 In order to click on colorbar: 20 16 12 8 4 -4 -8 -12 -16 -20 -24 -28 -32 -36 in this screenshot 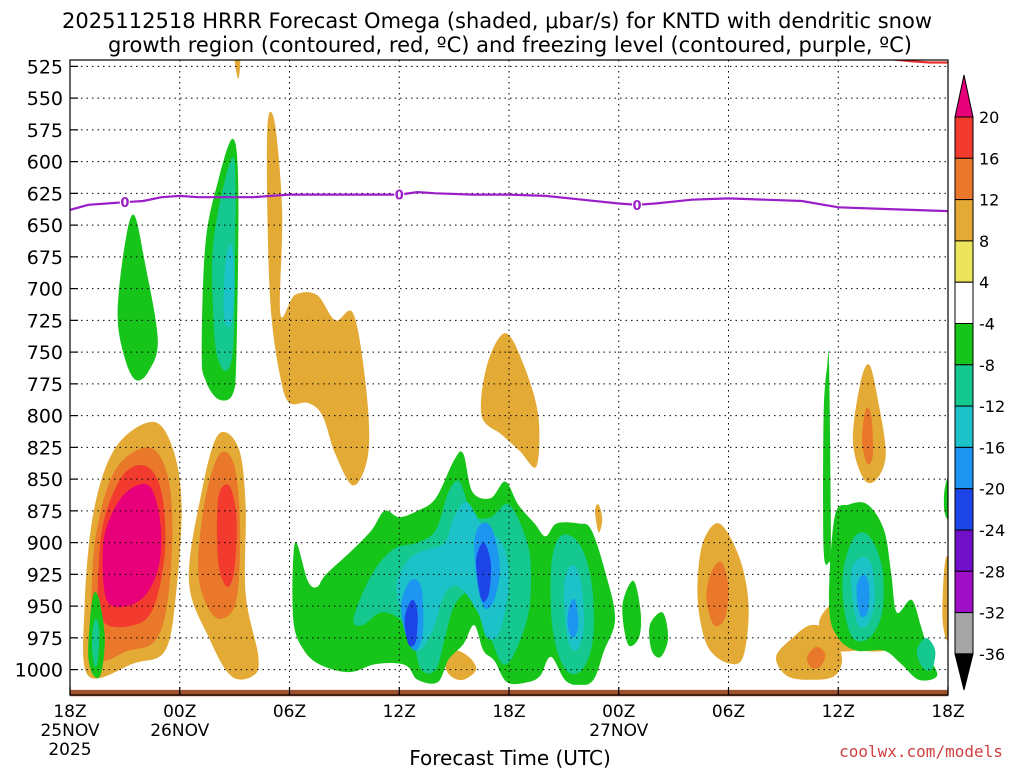, I will do `click(979, 382)`.